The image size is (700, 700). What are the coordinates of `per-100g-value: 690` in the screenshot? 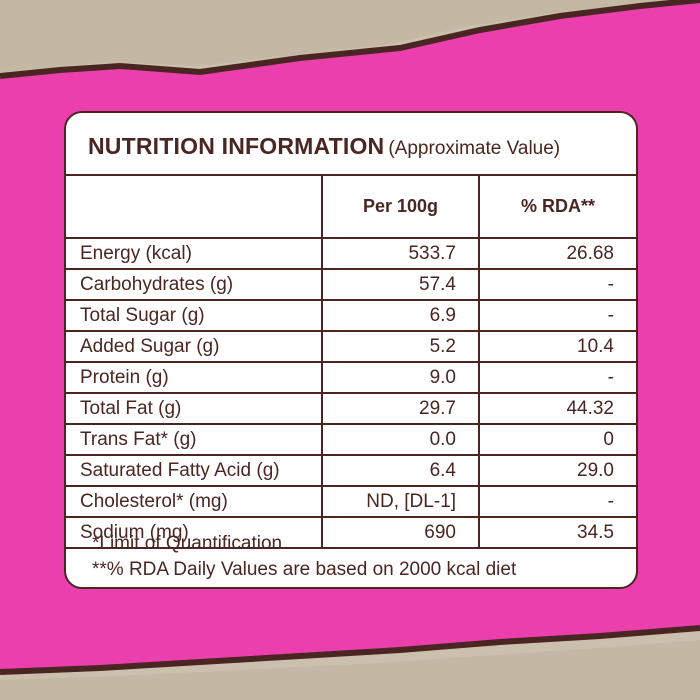 It's located at (400, 532).